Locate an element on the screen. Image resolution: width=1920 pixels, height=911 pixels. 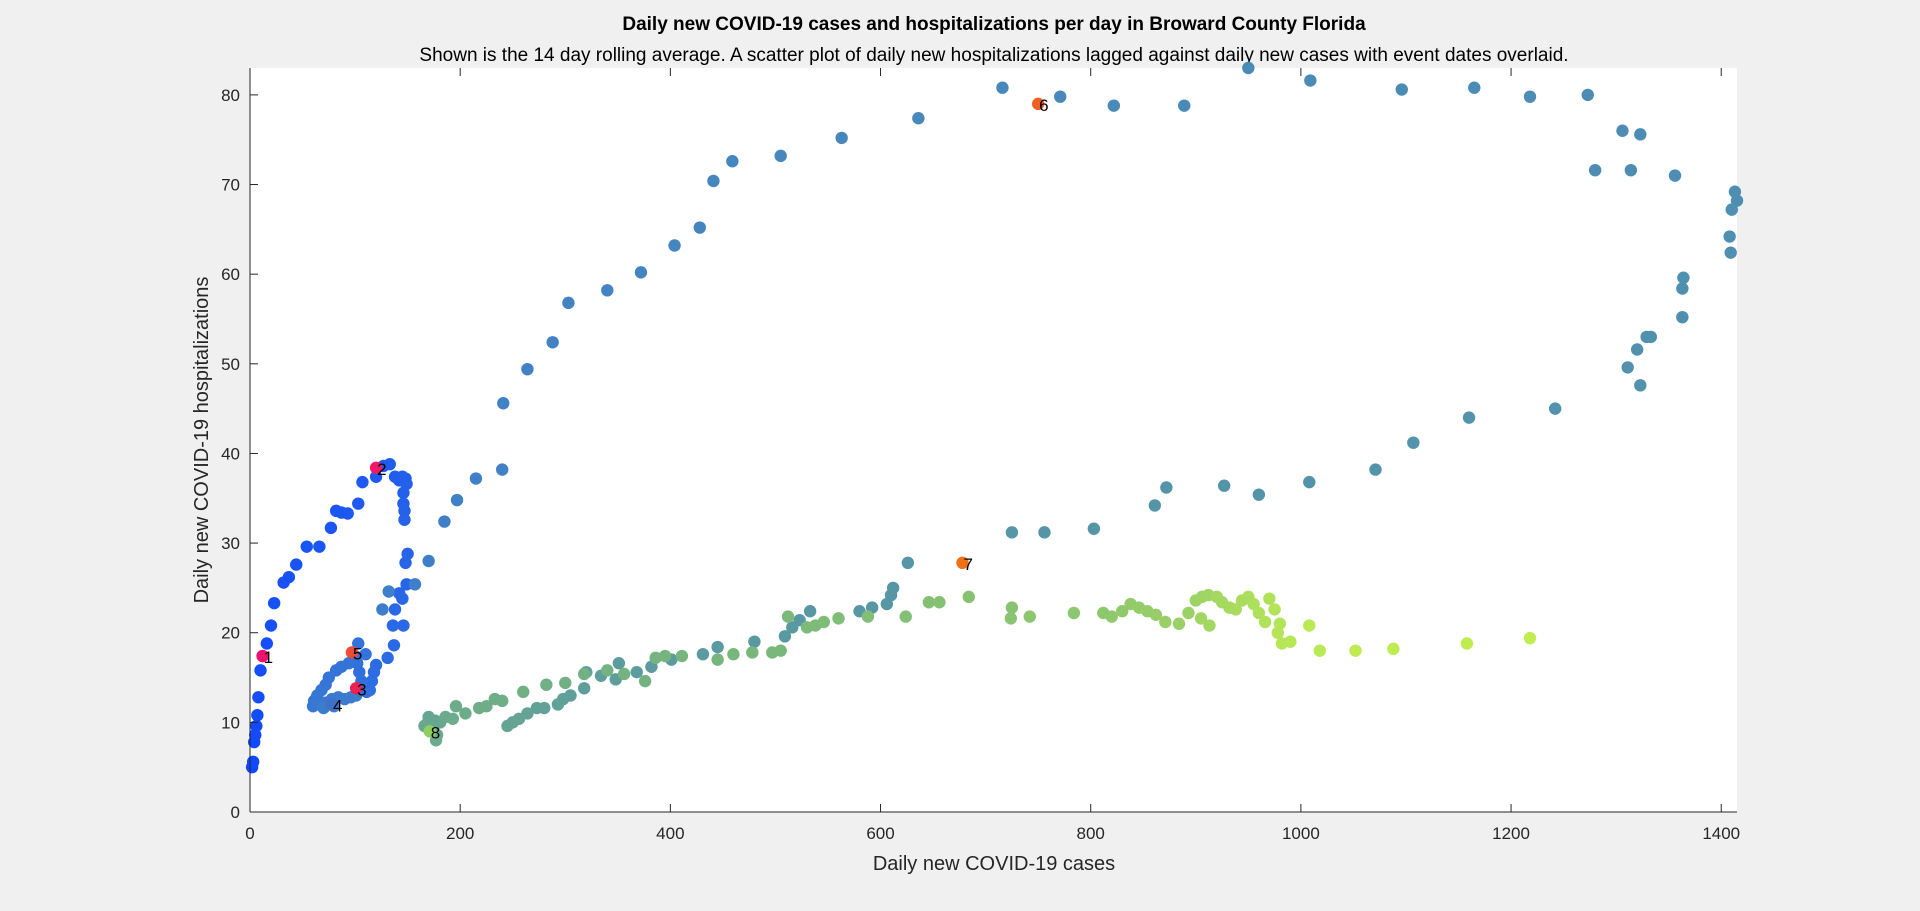
x-axis-label: Daily new COVID-19 cases is located at coordinates (994, 864).